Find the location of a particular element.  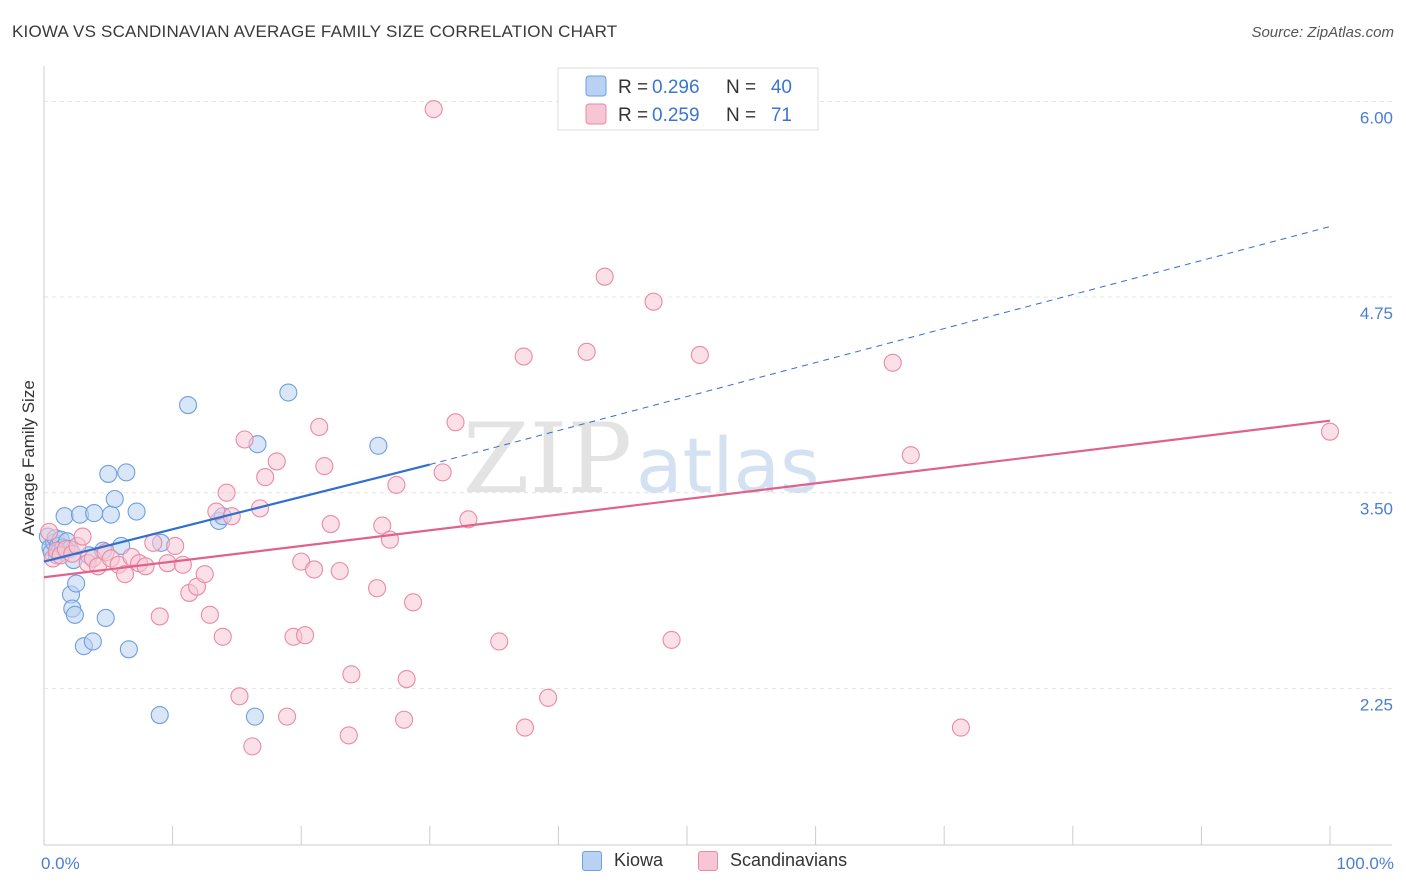

legend-swatch-scandinavians is located at coordinates (708, 860).